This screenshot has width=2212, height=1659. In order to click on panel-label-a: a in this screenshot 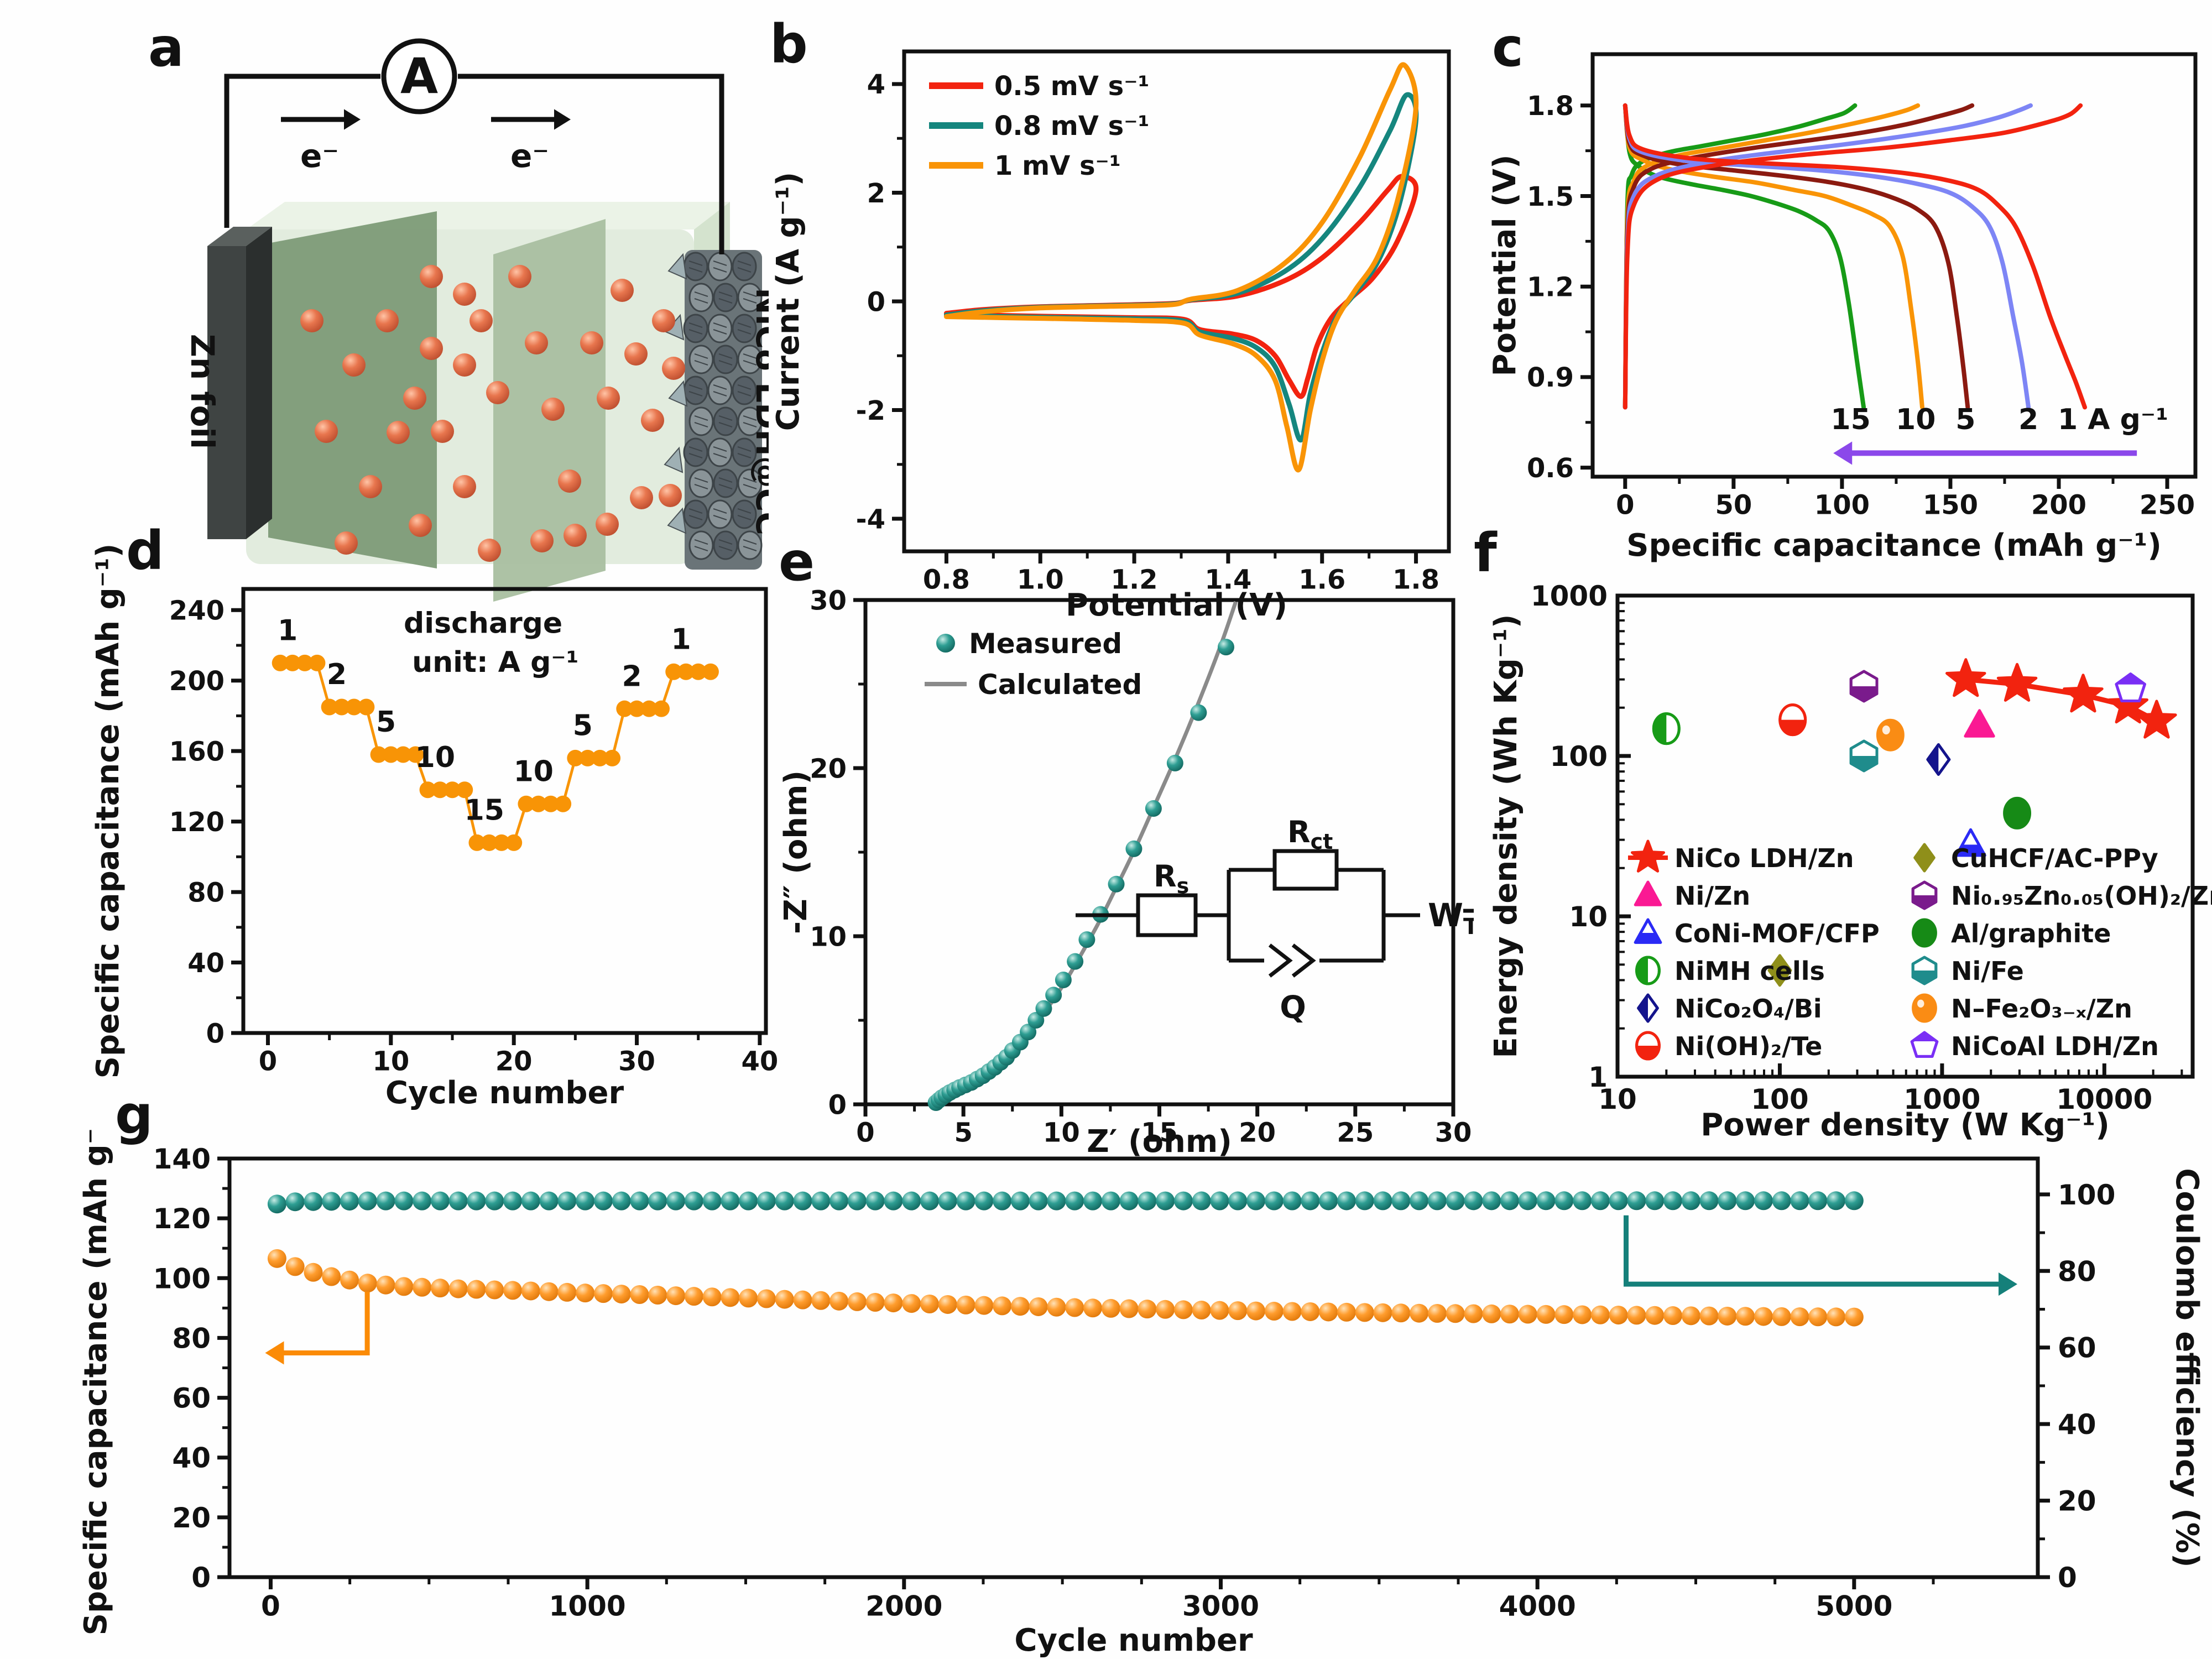, I will do `click(166, 48)`.